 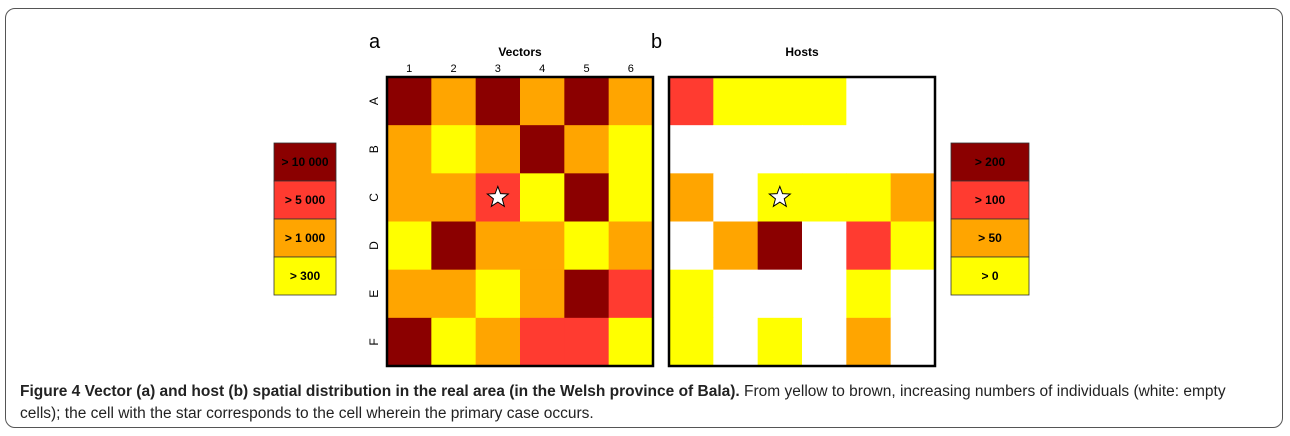 I want to click on row-label: D, so click(x=374, y=245).